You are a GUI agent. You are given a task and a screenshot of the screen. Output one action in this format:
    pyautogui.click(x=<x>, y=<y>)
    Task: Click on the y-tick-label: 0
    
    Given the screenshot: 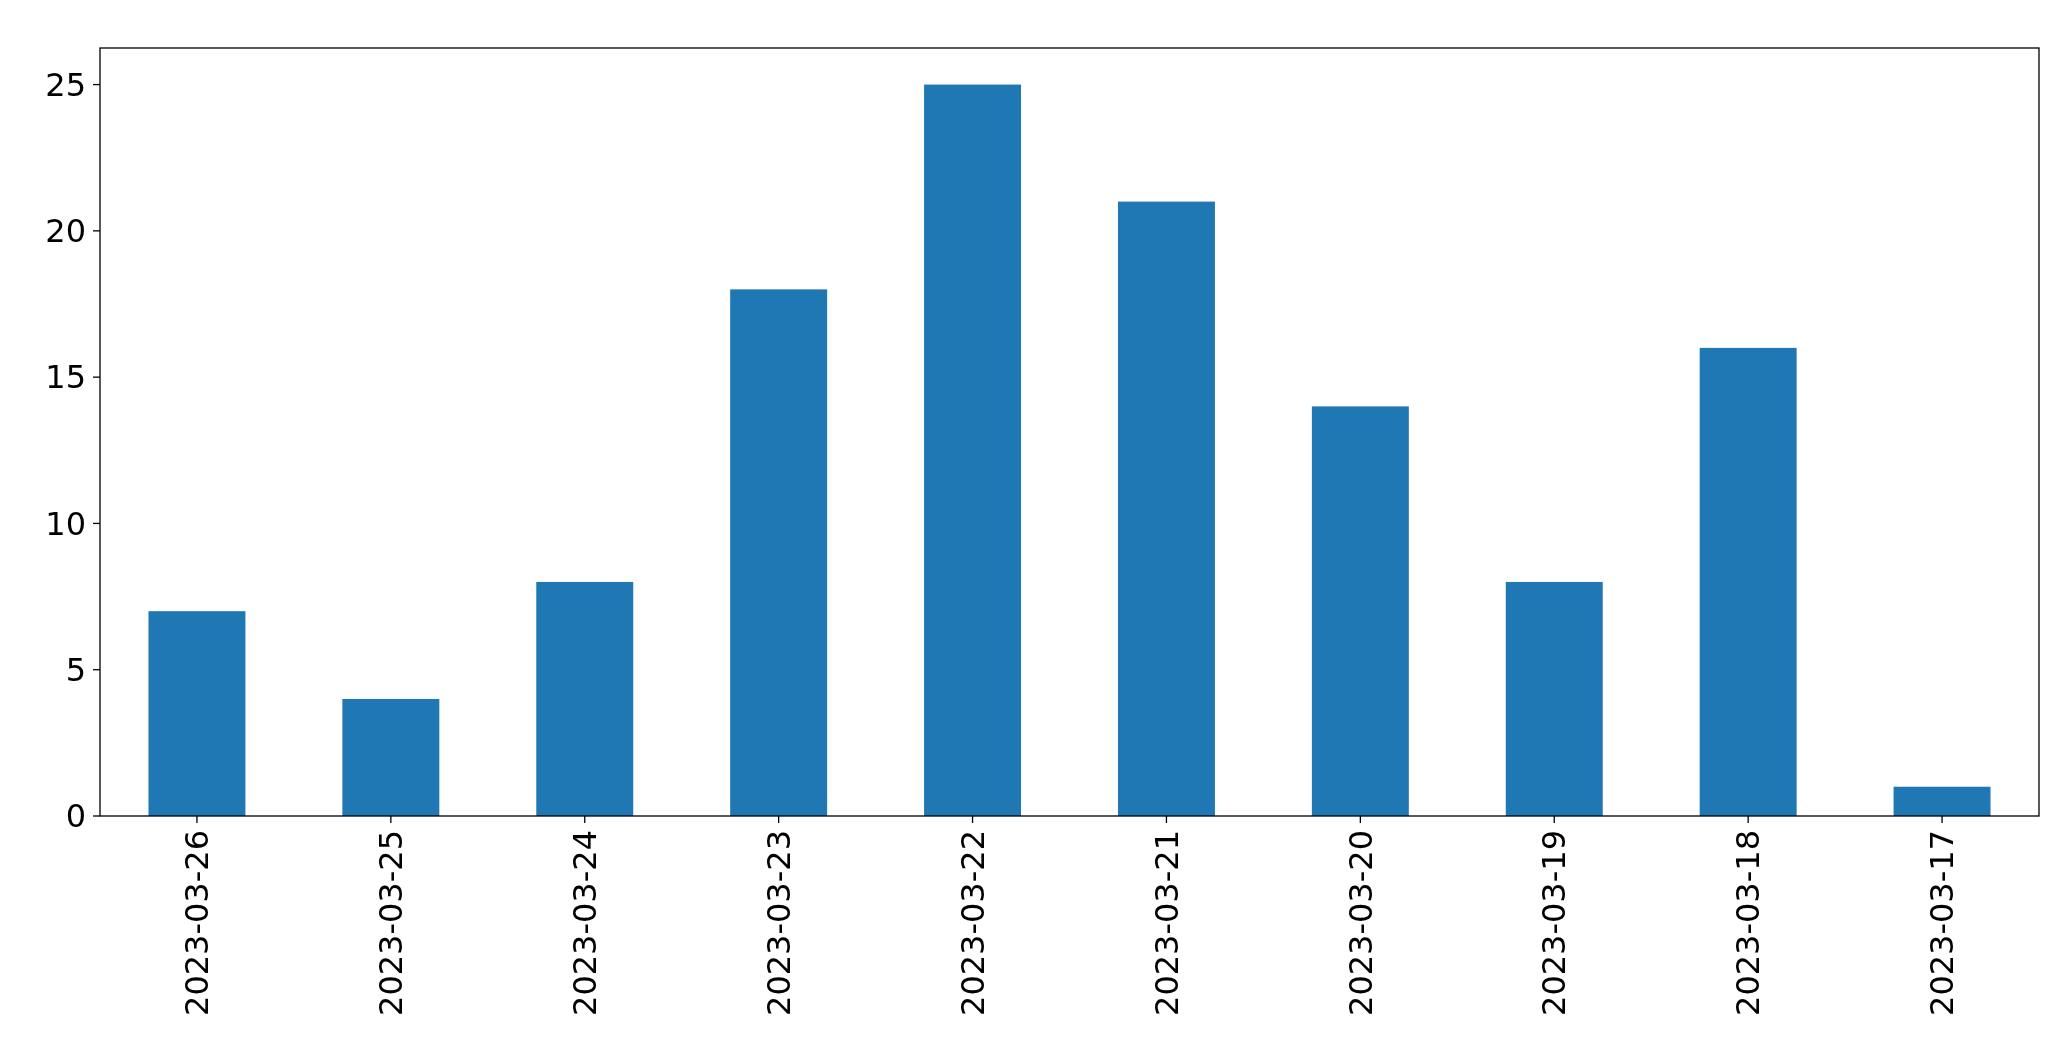 What is the action you would take?
    pyautogui.click(x=75, y=816)
    